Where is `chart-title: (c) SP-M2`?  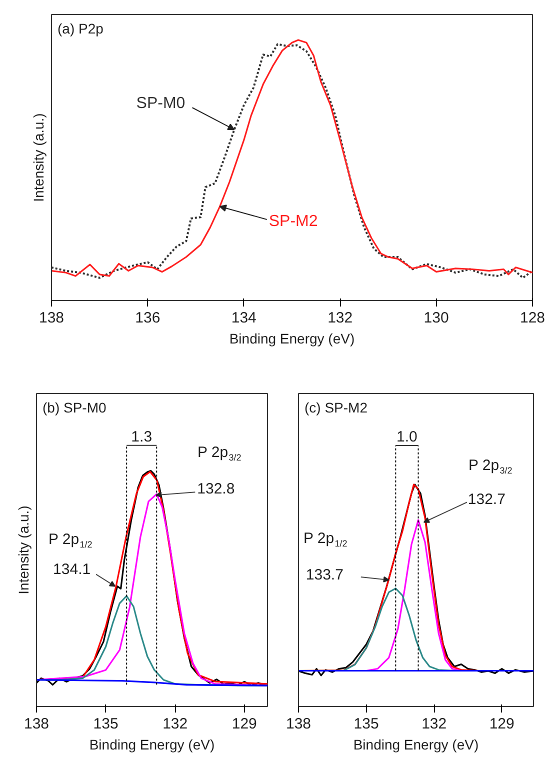 chart-title: (c) SP-M2 is located at coordinates (336, 408).